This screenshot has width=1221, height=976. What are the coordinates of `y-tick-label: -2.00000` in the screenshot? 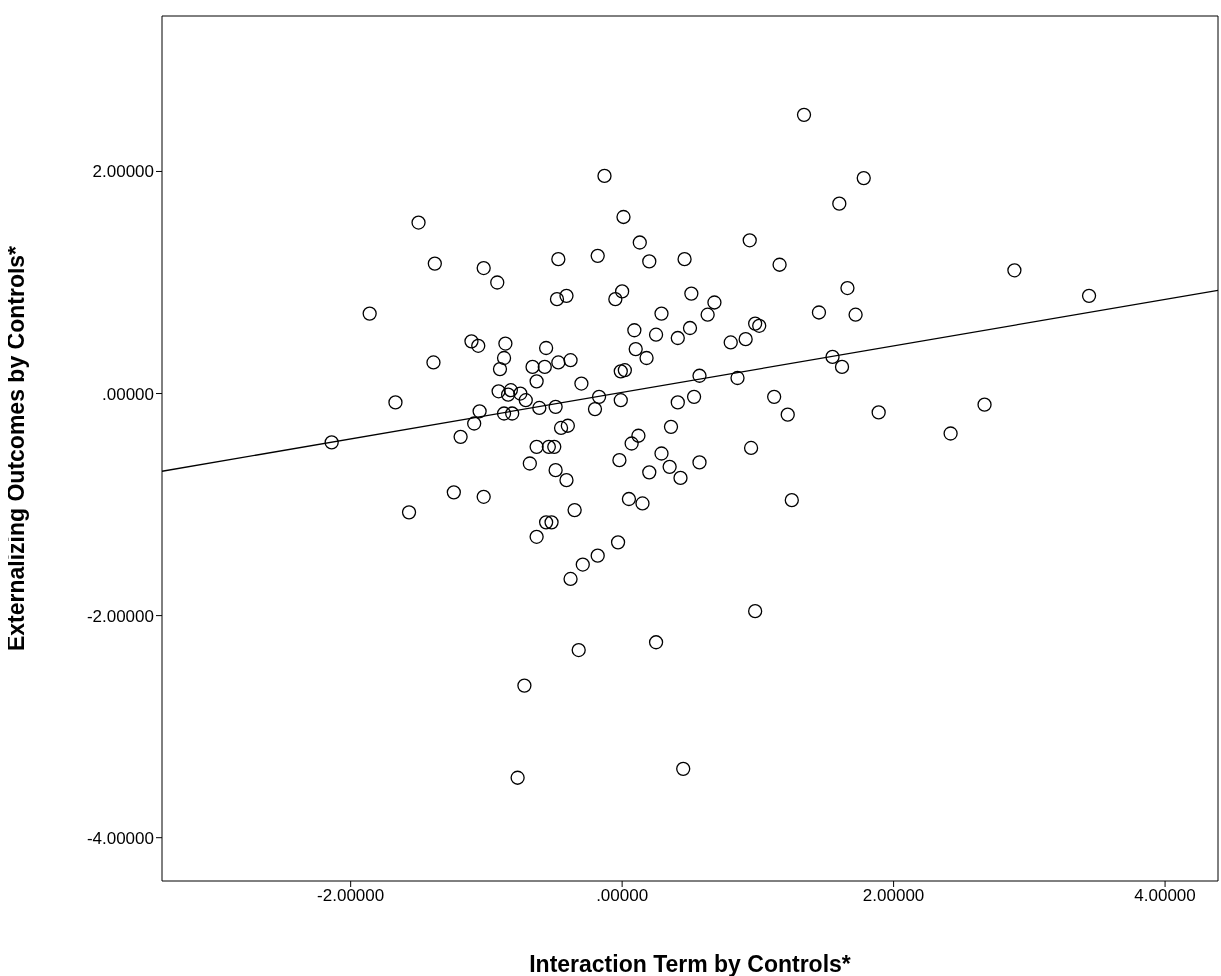 It's located at (120, 616).